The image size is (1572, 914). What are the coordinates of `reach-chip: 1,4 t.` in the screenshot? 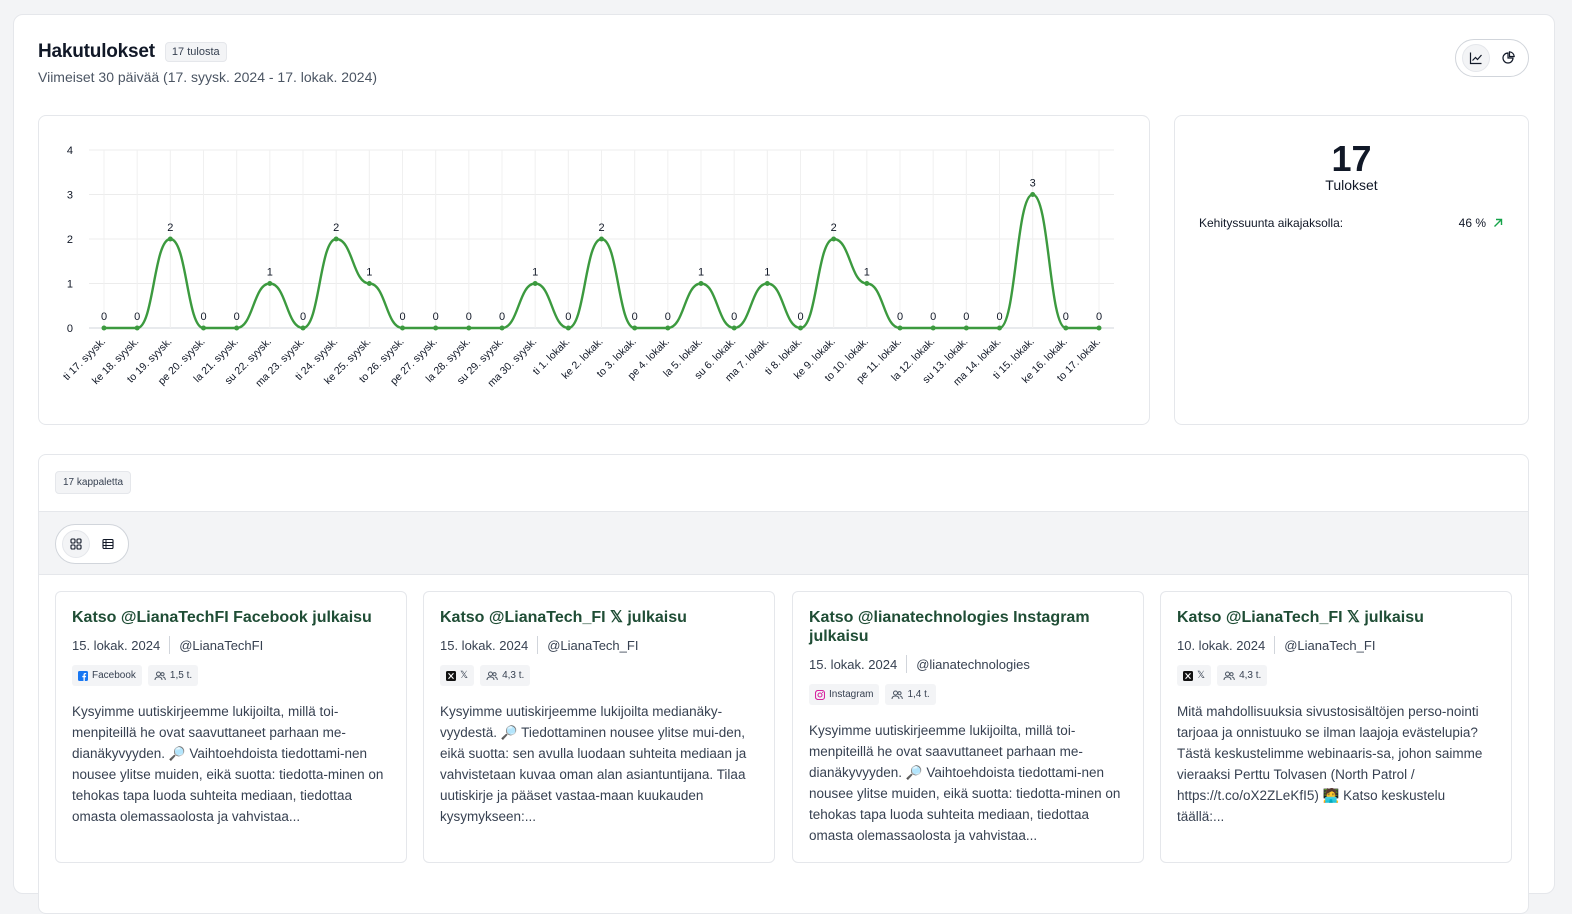 It's located at (910, 694).